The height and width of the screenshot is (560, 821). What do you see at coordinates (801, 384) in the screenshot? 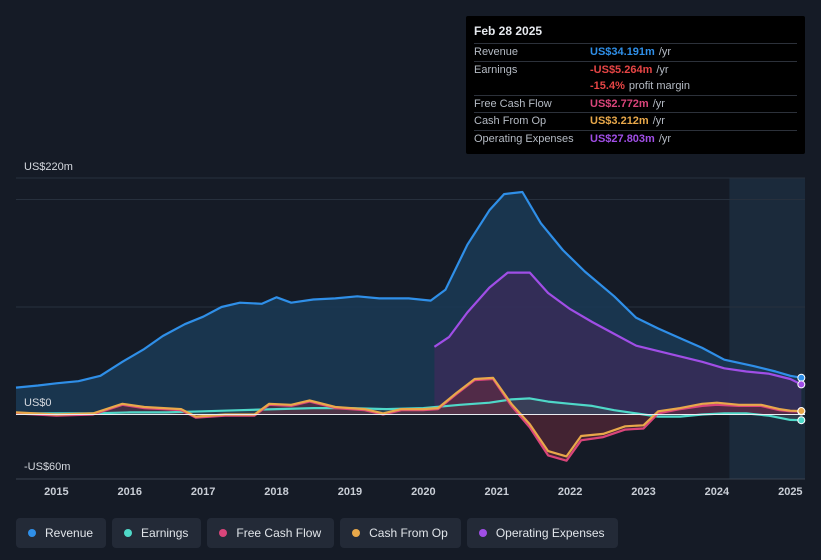
I see `operating-expenses-end-point` at bounding box center [801, 384].